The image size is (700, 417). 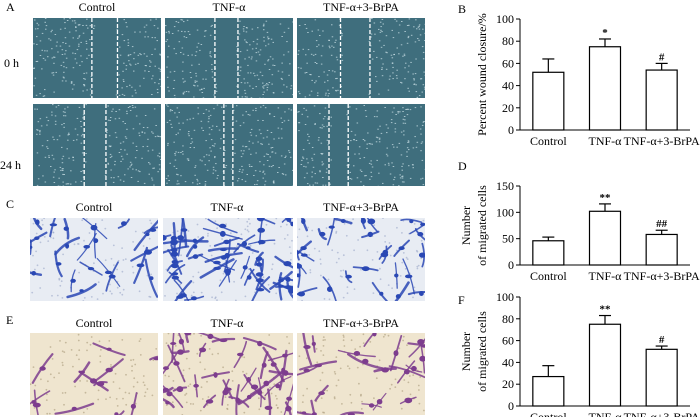 What do you see at coordinates (662, 224) in the screenshot?
I see `significance-marker: ##` at bounding box center [662, 224].